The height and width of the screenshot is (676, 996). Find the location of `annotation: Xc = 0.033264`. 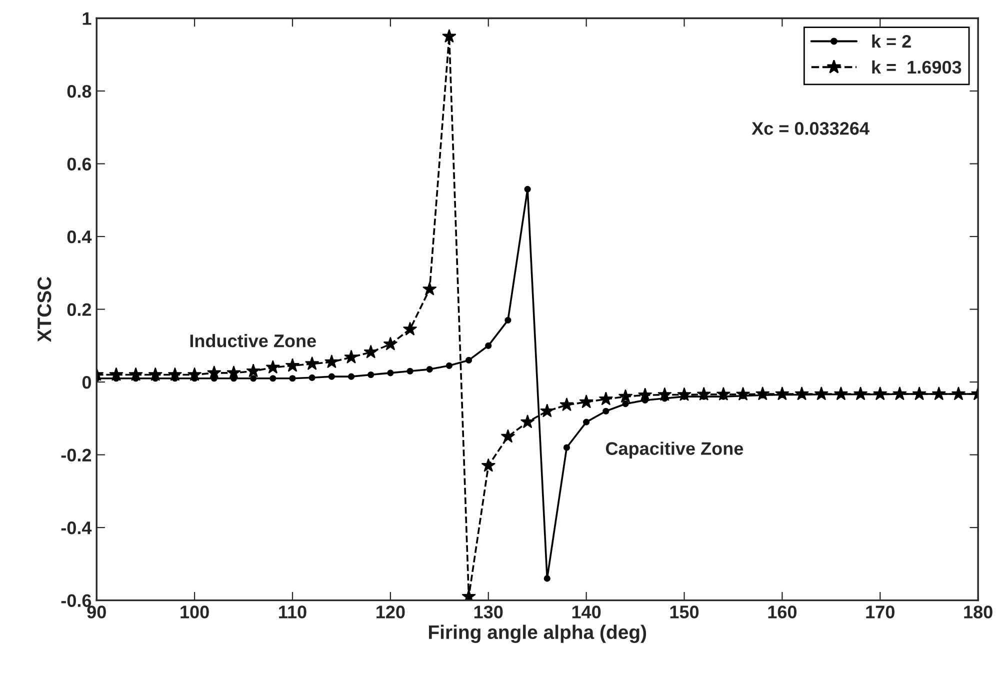

annotation: Xc = 0.033264 is located at coordinates (811, 128).